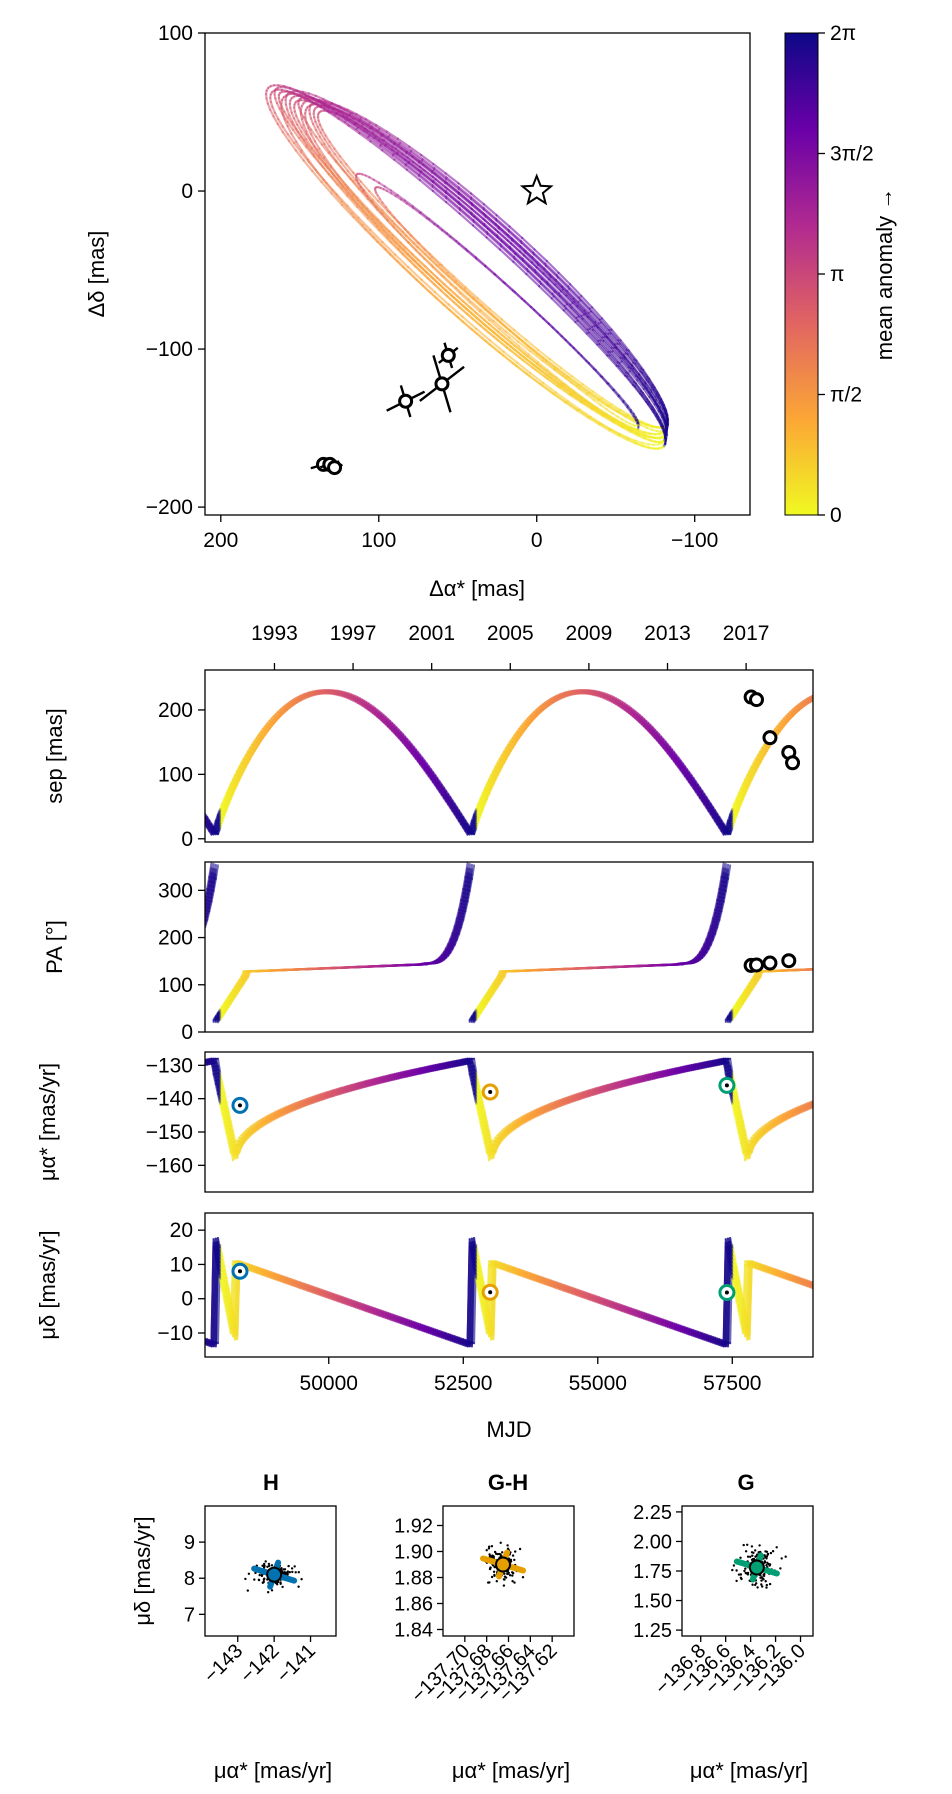 The height and width of the screenshot is (1794, 952). I want to click on separation-y-tick-label: 0, so click(187, 839).